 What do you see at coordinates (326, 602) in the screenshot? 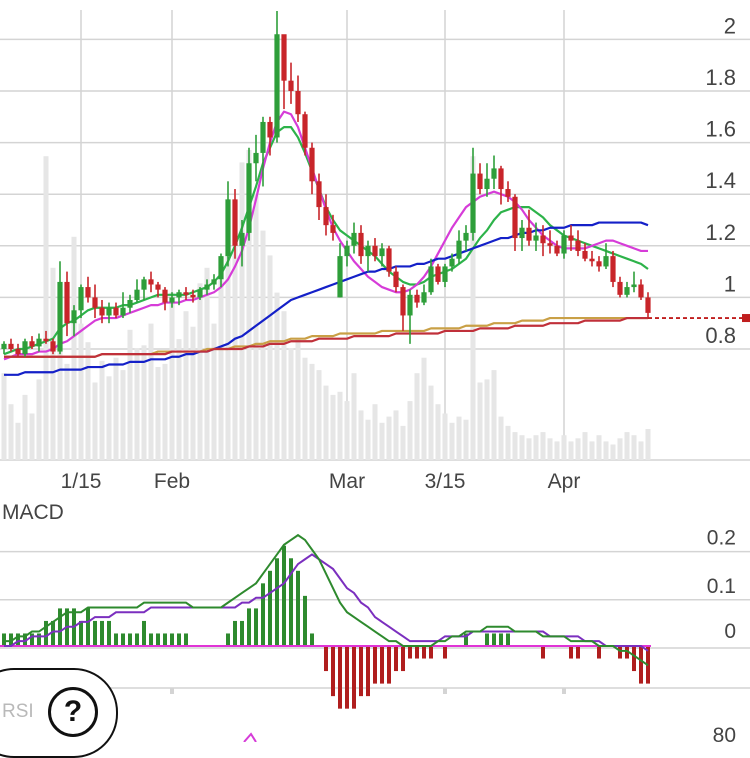
I see `macd-signal-line` at bounding box center [326, 602].